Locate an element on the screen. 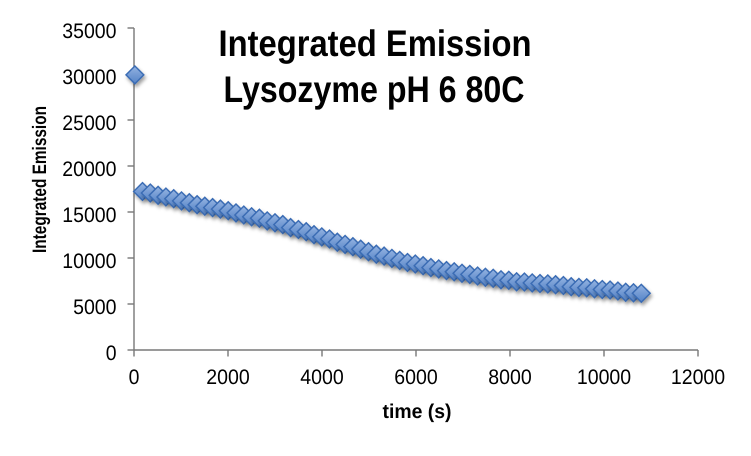  svg-text: 5000 is located at coordinates (94, 307).